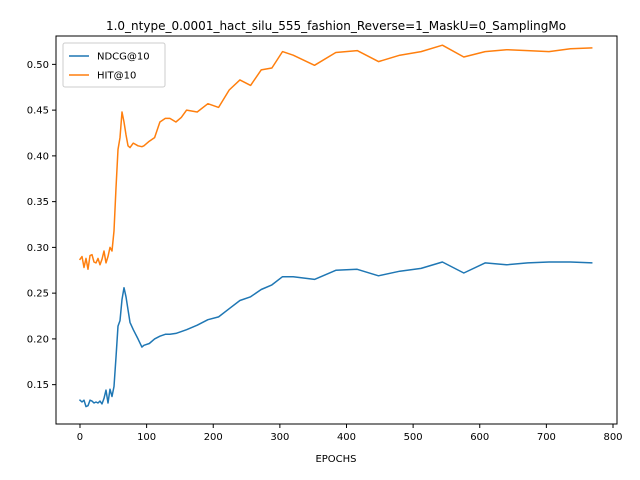  I want to click on x-tick-label: 300, so click(279, 437).